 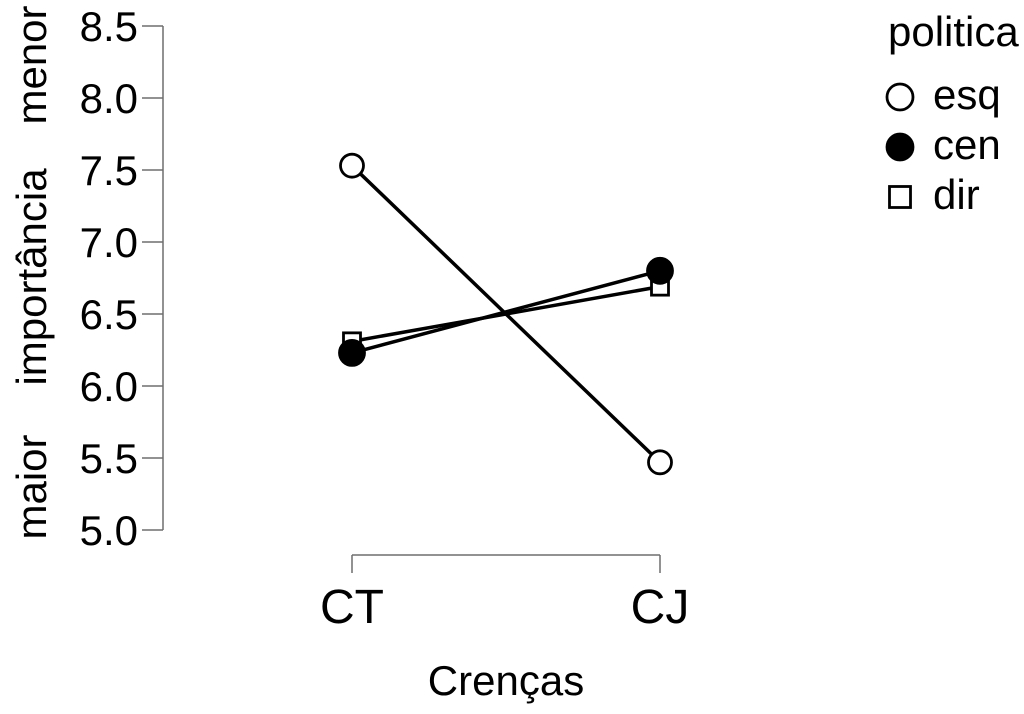 What do you see at coordinates (953, 31) in the screenshot?
I see `legend-title: politica` at bounding box center [953, 31].